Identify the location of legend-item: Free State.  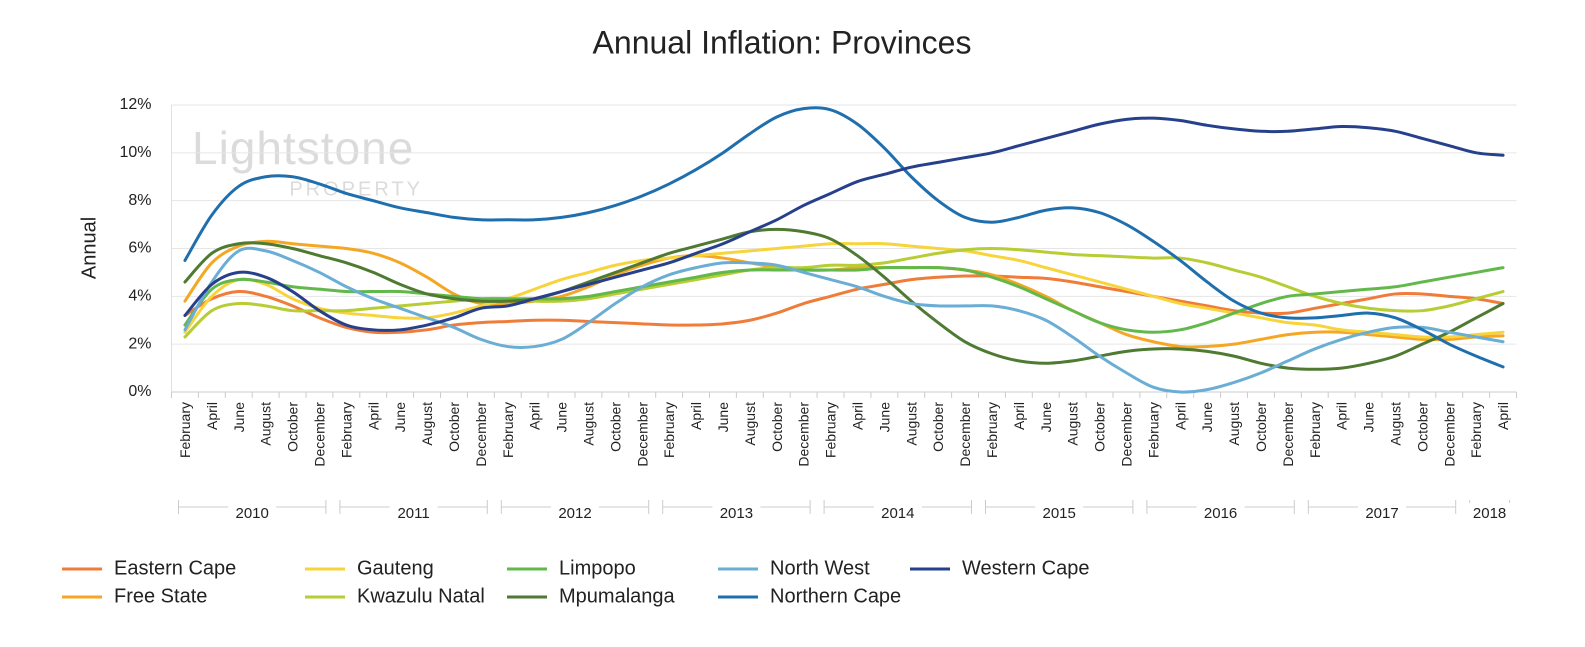
(134, 596).